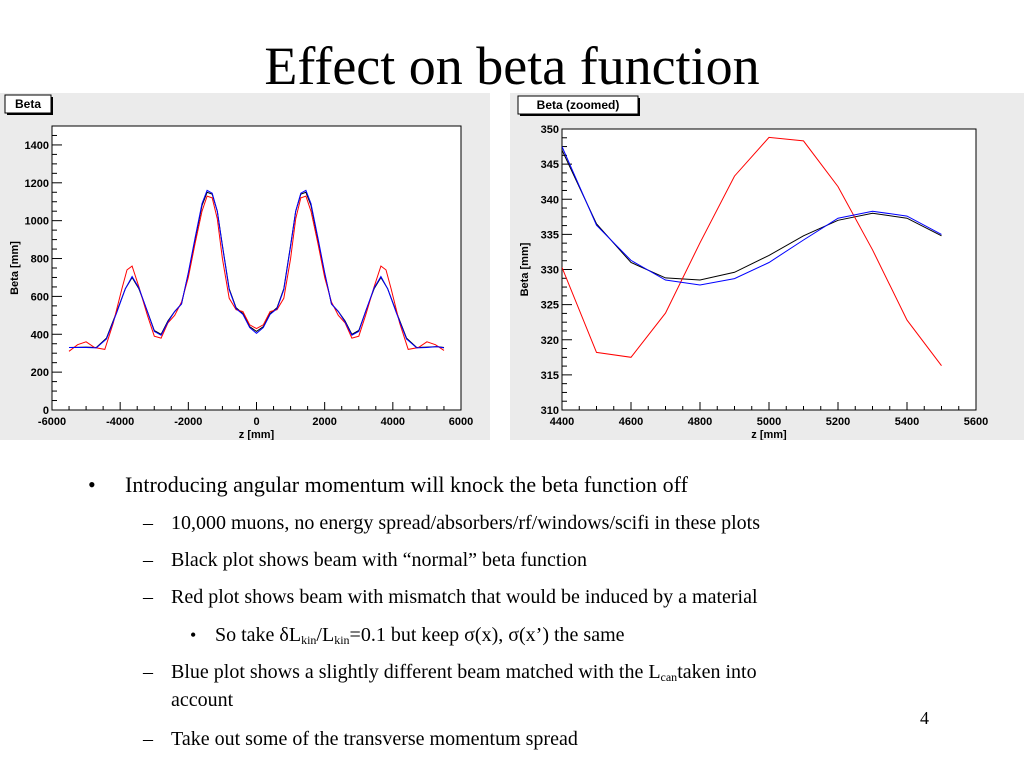  What do you see at coordinates (202, 700) in the screenshot?
I see `bullet-blue-plot-line2: account` at bounding box center [202, 700].